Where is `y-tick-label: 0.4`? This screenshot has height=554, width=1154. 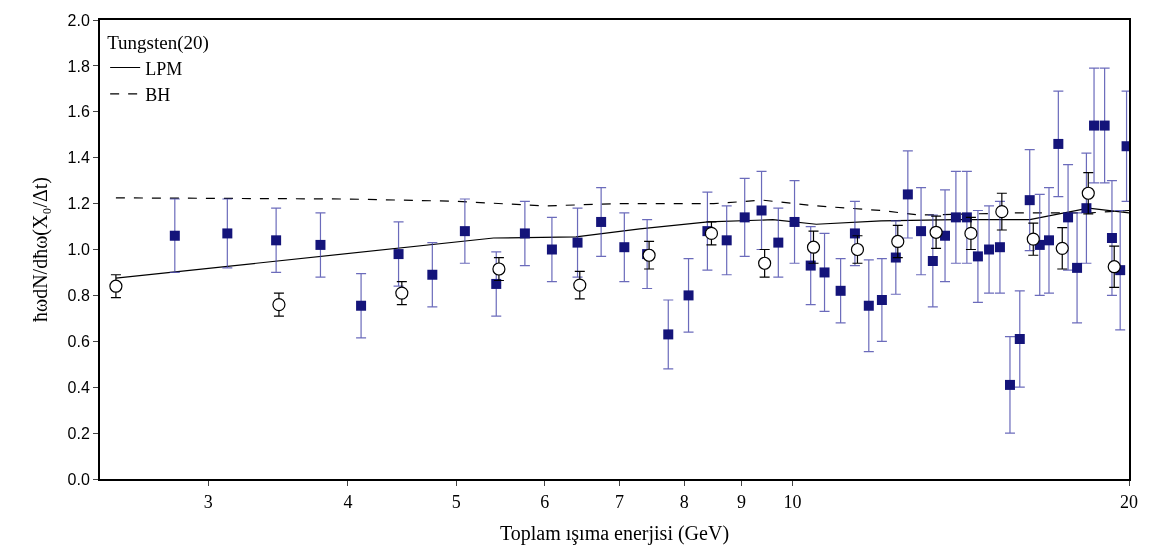
y-tick-label: 0.4 is located at coordinates (78, 387).